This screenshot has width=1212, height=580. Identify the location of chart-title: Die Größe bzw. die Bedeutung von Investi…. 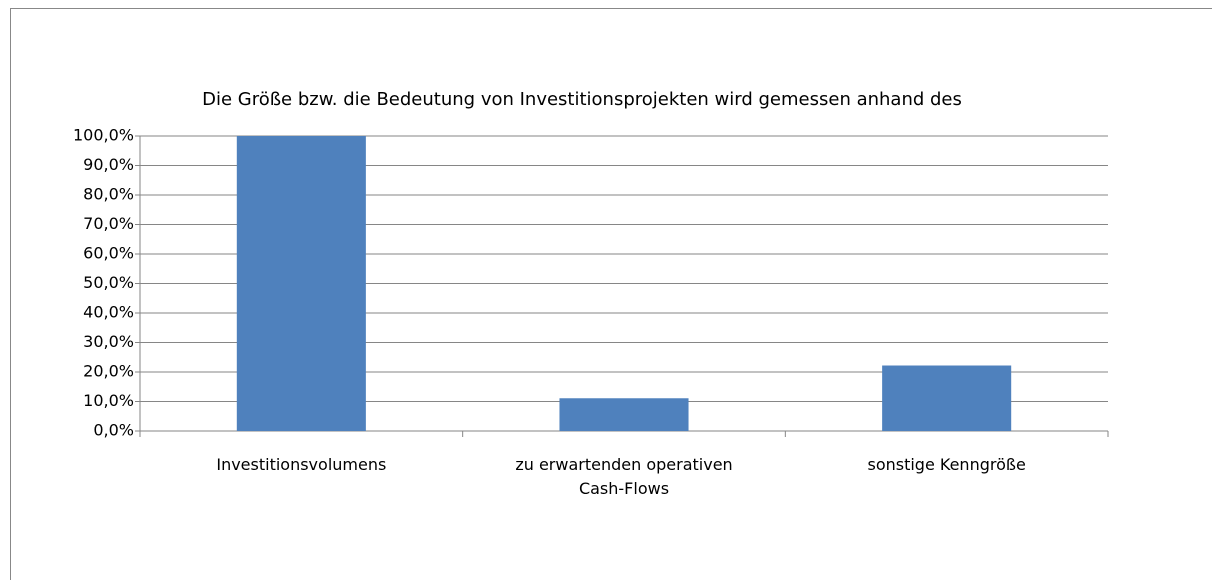
(582, 99).